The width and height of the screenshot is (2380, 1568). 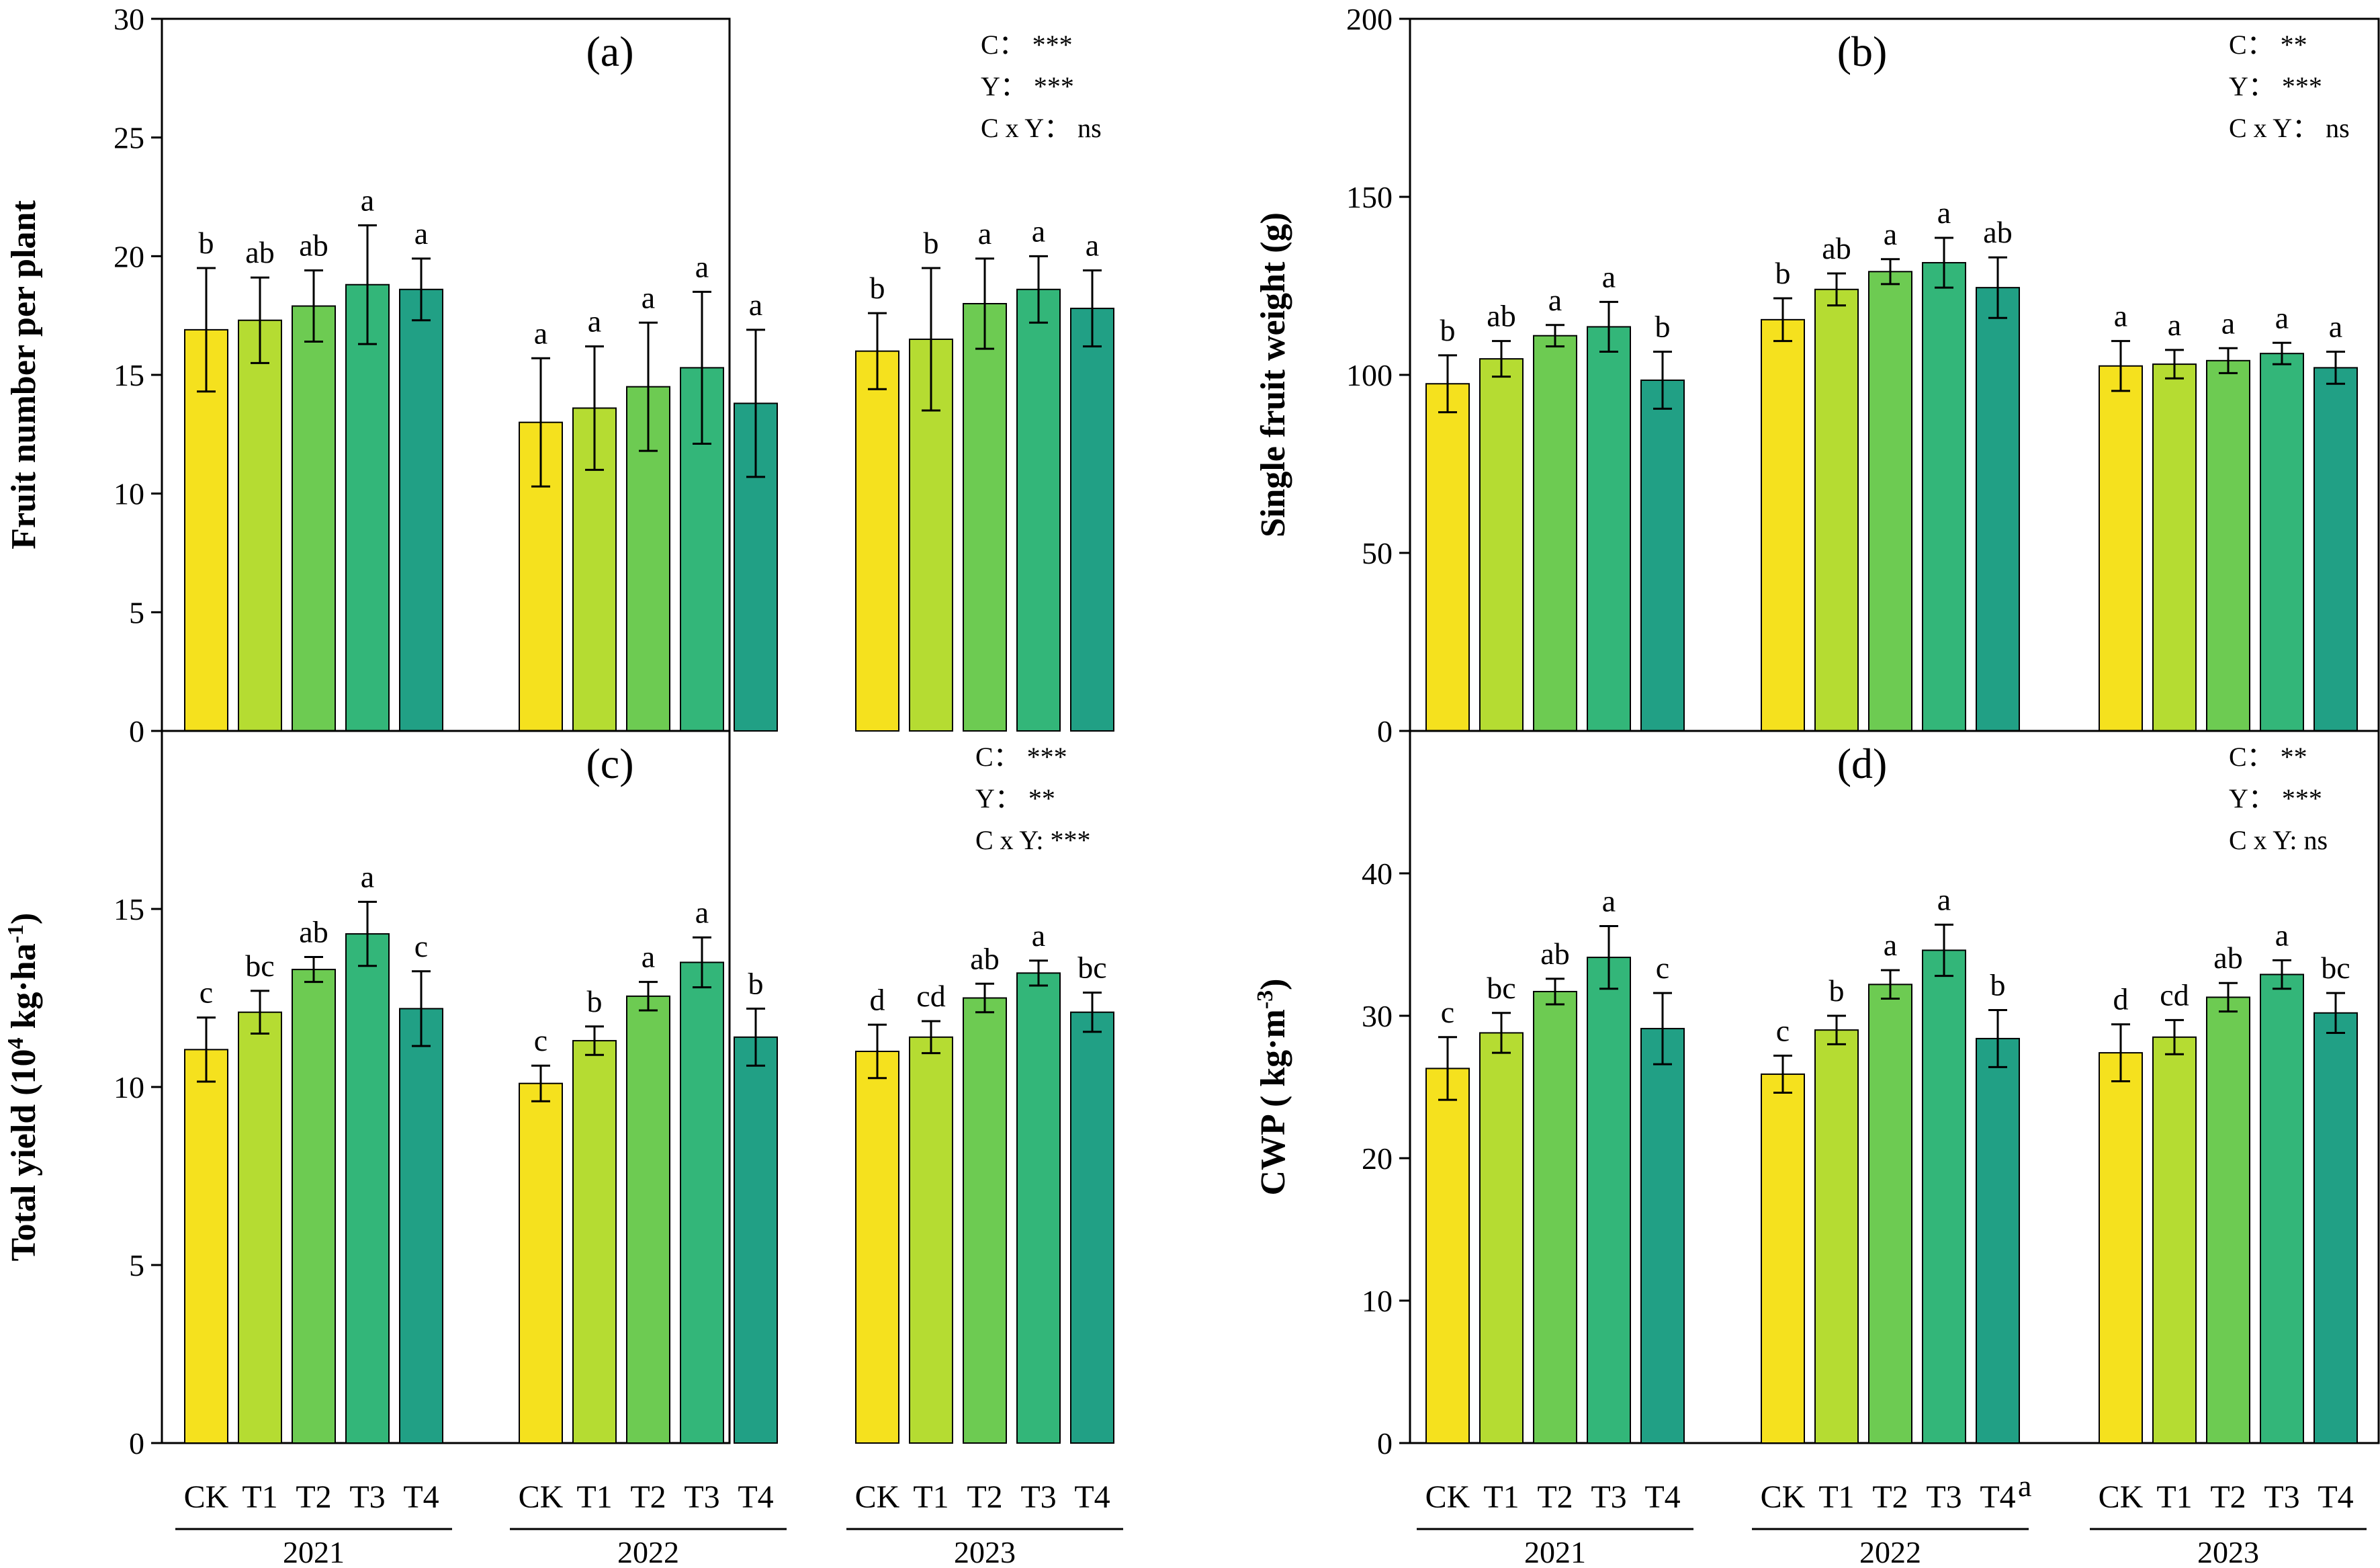 What do you see at coordinates (2278, 840) in the screenshot?
I see `panel-d-stats-line: C x Y: ns` at bounding box center [2278, 840].